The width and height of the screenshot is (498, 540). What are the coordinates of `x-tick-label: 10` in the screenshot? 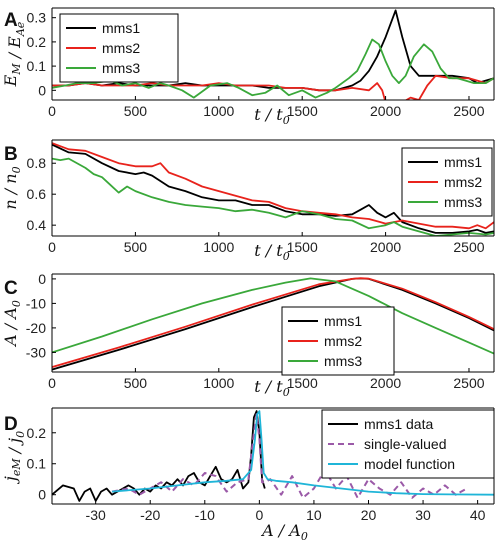 It's located at (314, 515).